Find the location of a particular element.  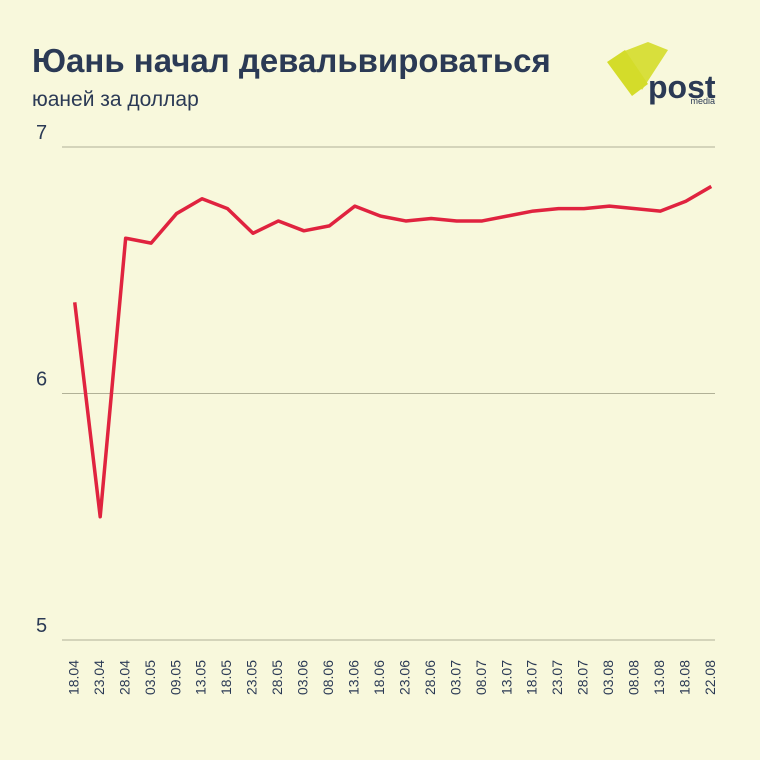

x-tick-label: 28.04 is located at coordinates (124, 677).